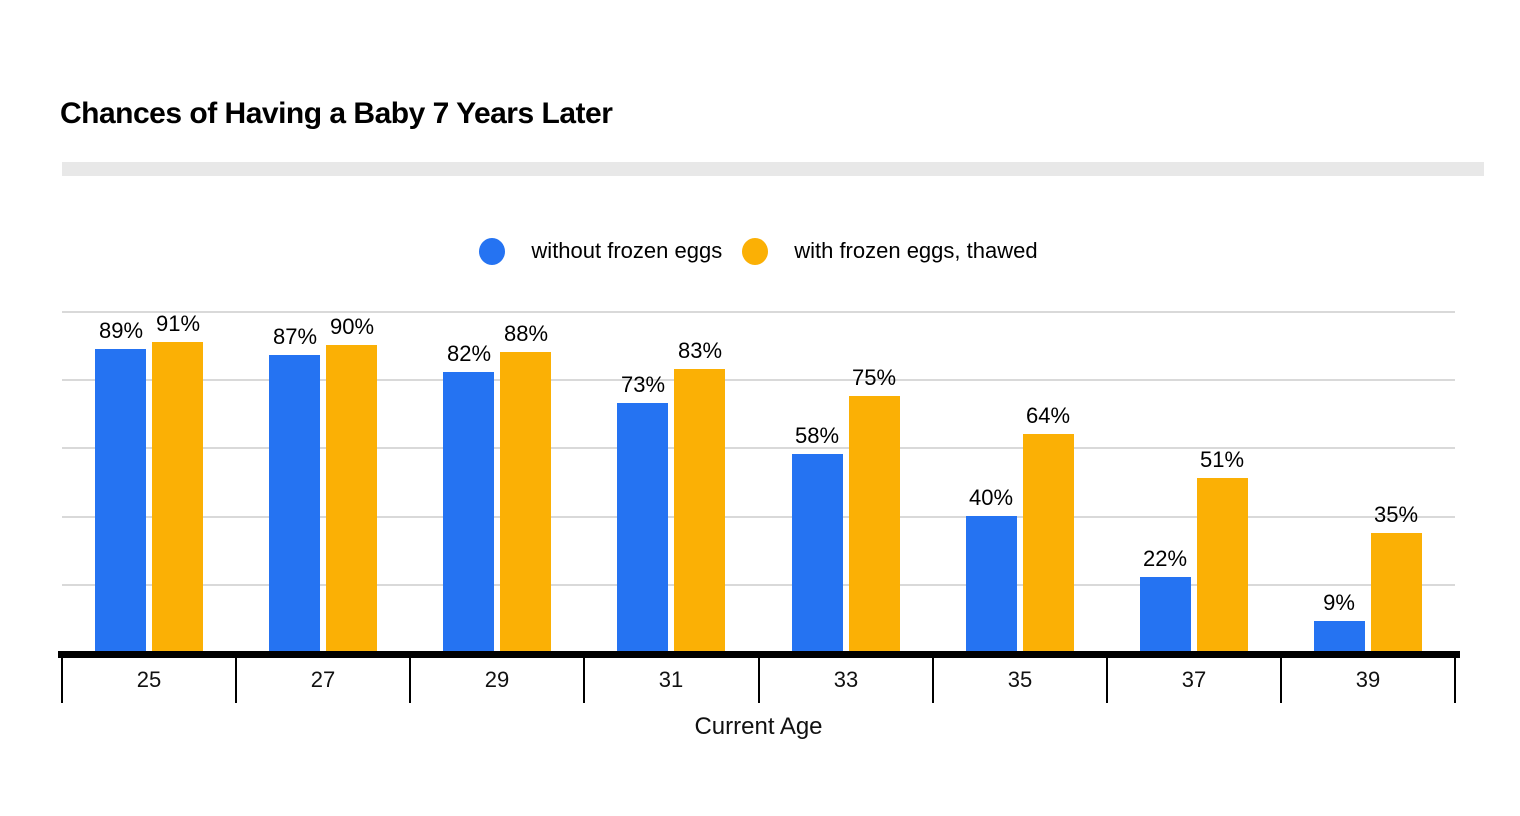 Image resolution: width=1520 pixels, height=816 pixels. Describe the element at coordinates (149, 679) in the screenshot. I see `x-axis-label-25: 25` at that location.